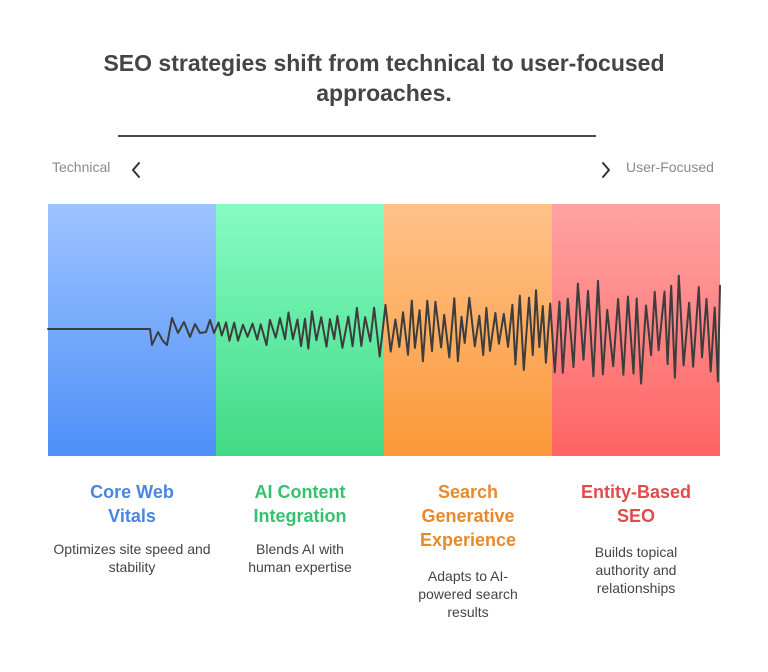 The height and width of the screenshot is (672, 768). Describe the element at coordinates (136, 170) in the screenshot. I see `chevron-left-icon` at that location.